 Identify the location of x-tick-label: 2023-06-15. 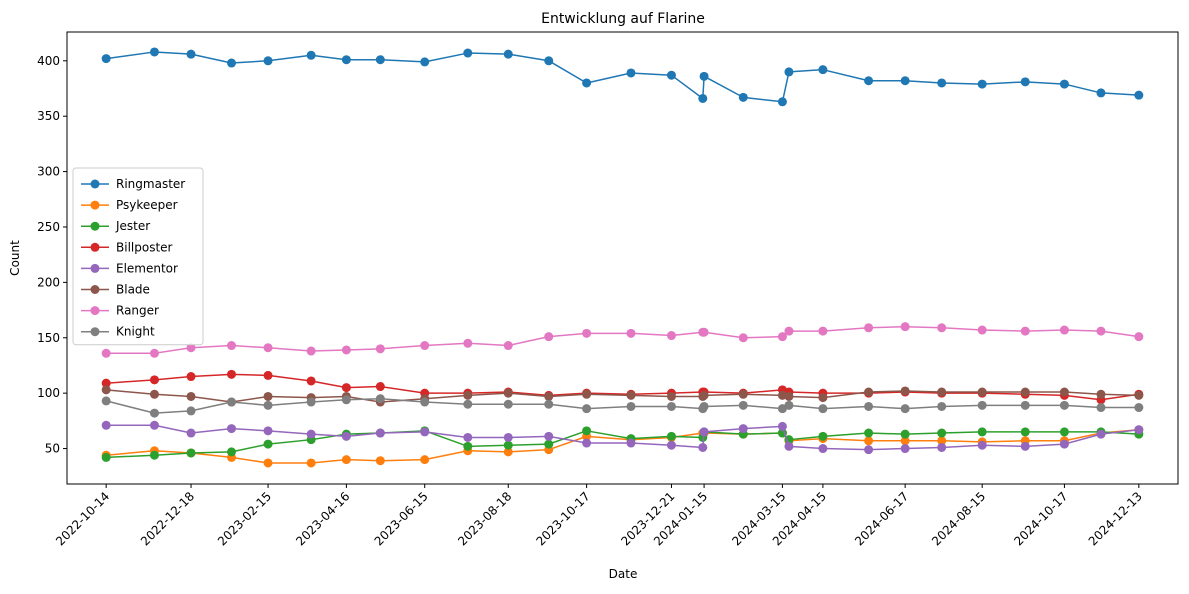
(401, 518).